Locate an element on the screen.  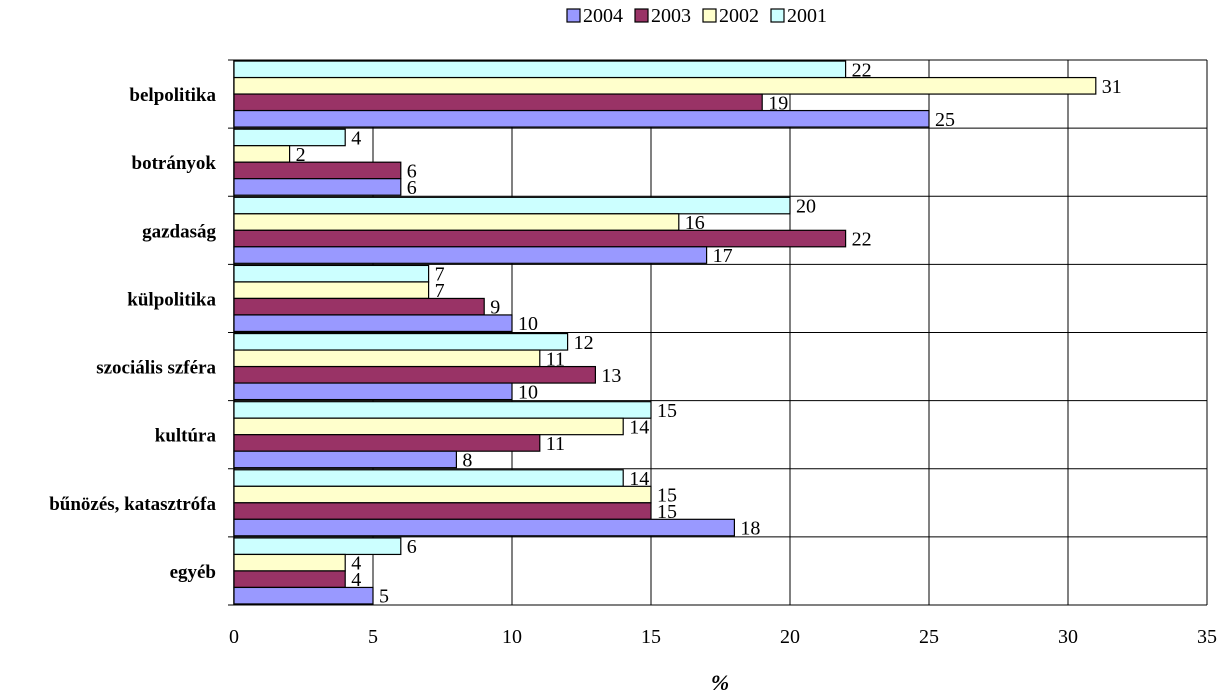
x-tick-label: 20 is located at coordinates (790, 637).